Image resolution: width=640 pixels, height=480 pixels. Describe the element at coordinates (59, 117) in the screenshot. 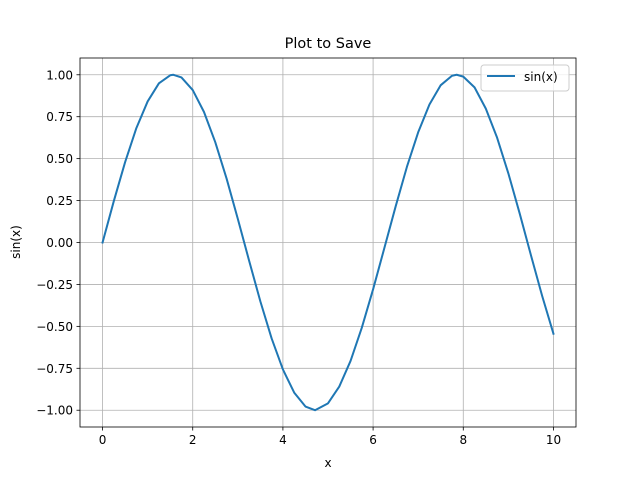

I see `y-tick-label: 0.75` at that location.